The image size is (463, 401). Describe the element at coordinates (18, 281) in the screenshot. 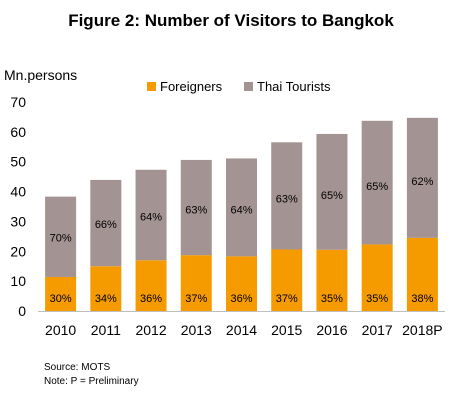

I see `y-tick-label: 10` at that location.